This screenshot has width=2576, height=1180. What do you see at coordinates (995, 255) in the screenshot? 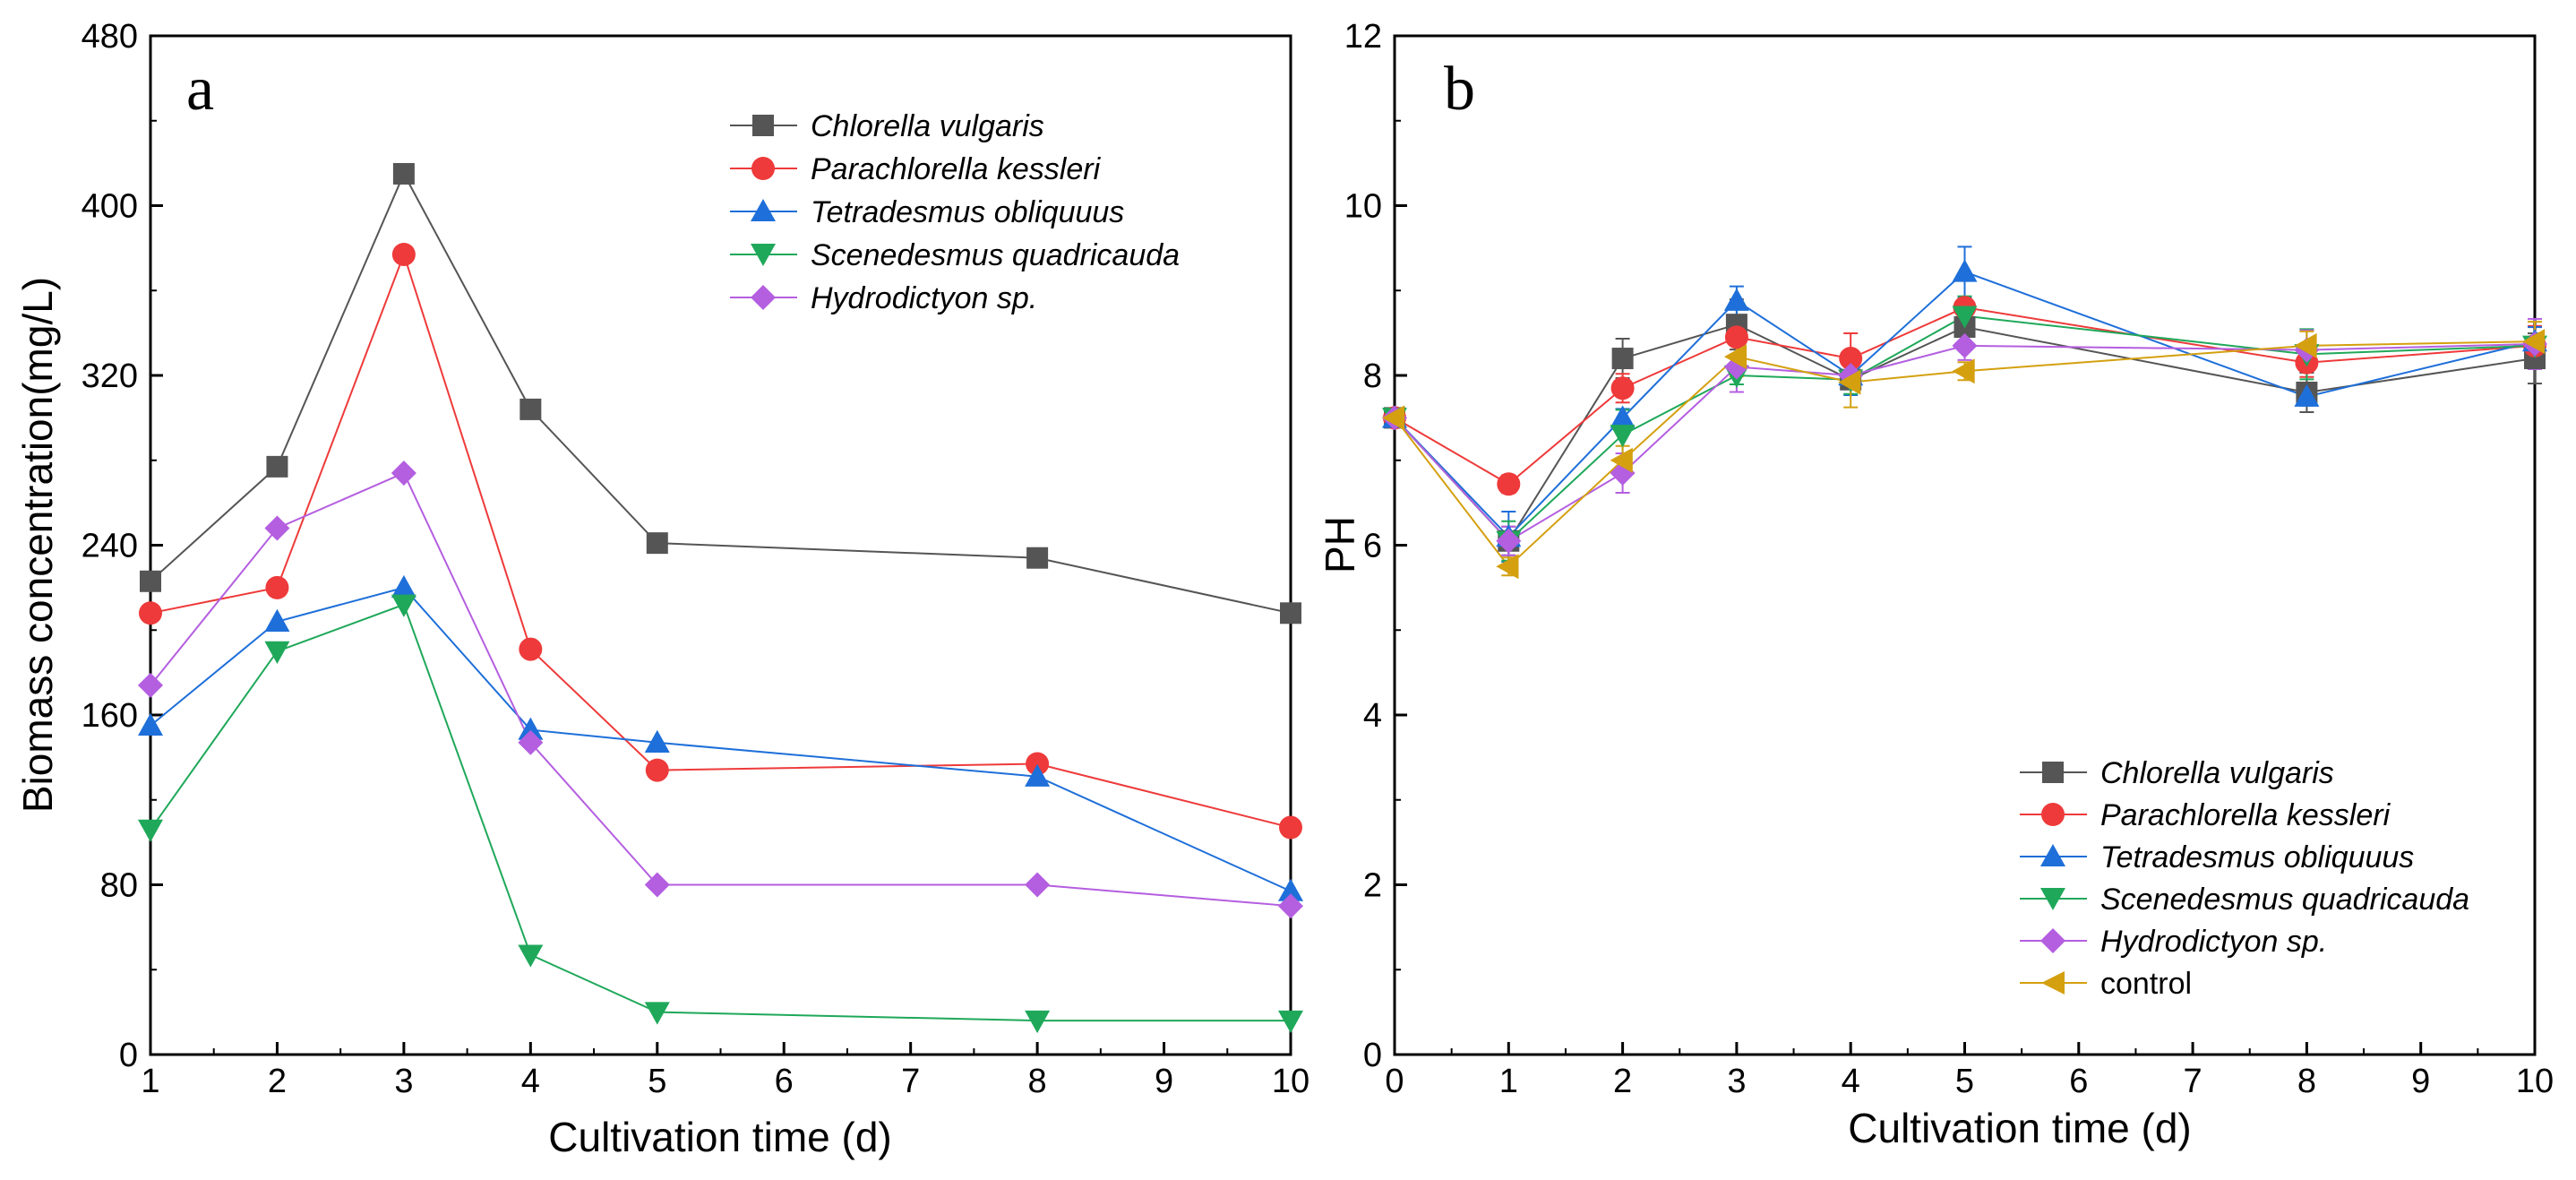
I see `legend-a-label-4: Scenedesmus quadricauda` at bounding box center [995, 255].